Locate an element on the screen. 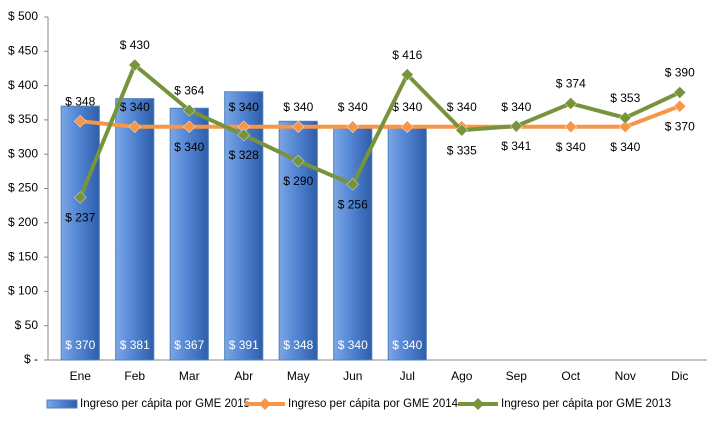 Image resolution: width=714 pixels, height=426 pixels. legend-label: Ingreso per cápita por GME 2015 is located at coordinates (165, 404).